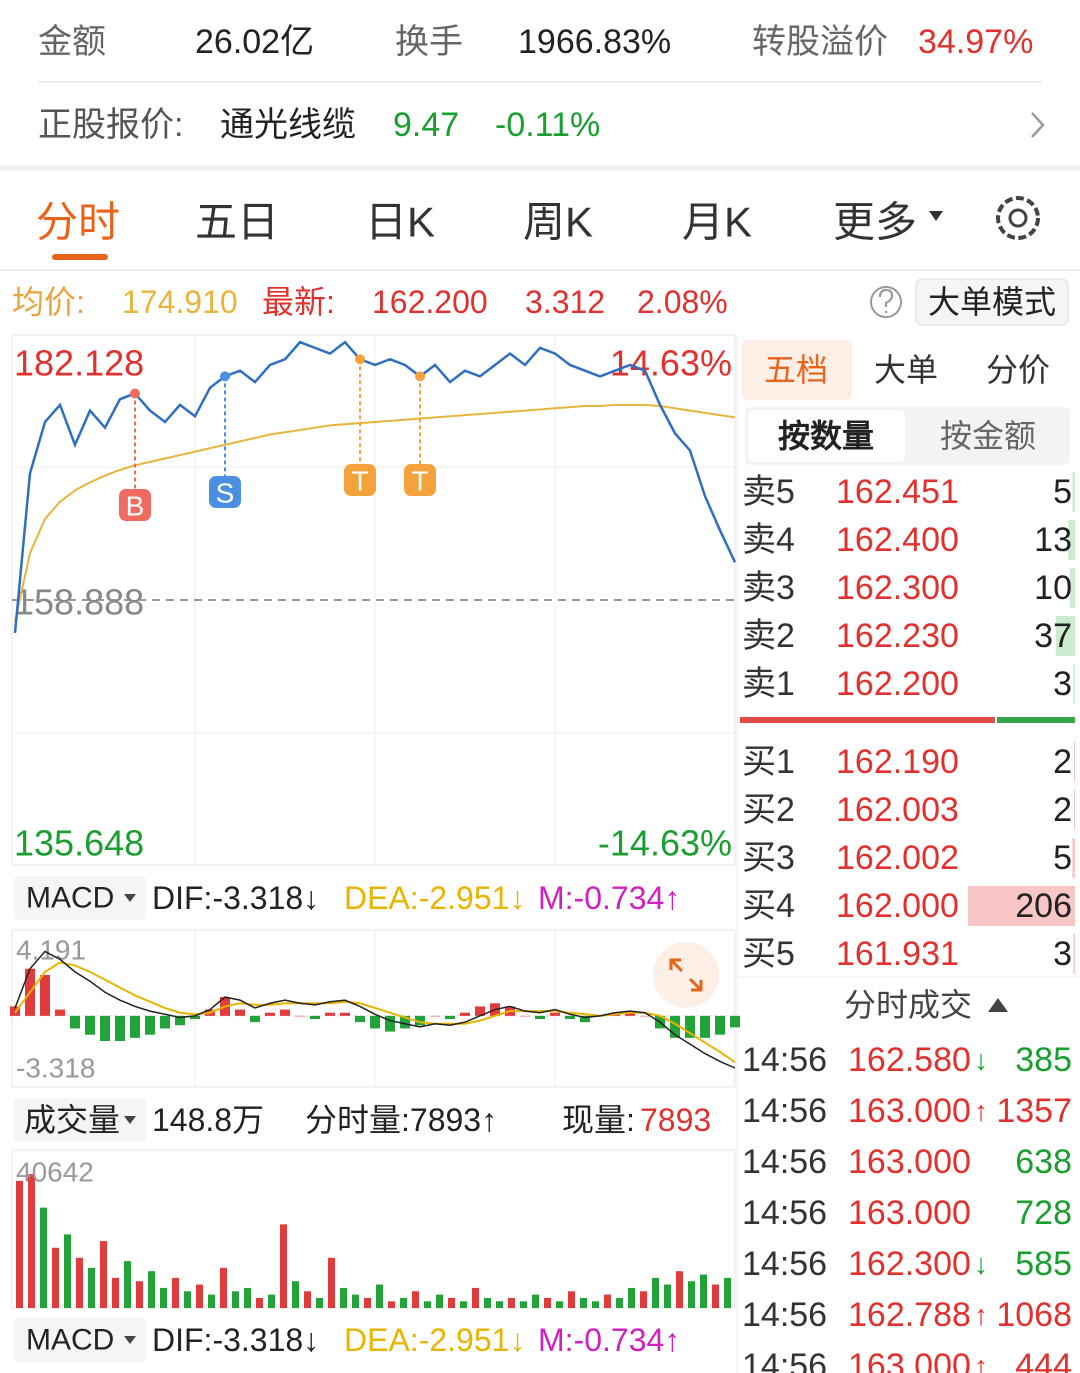 The image size is (1080, 1373). Describe the element at coordinates (237, 222) in the screenshot. I see `tab: 五日` at that location.